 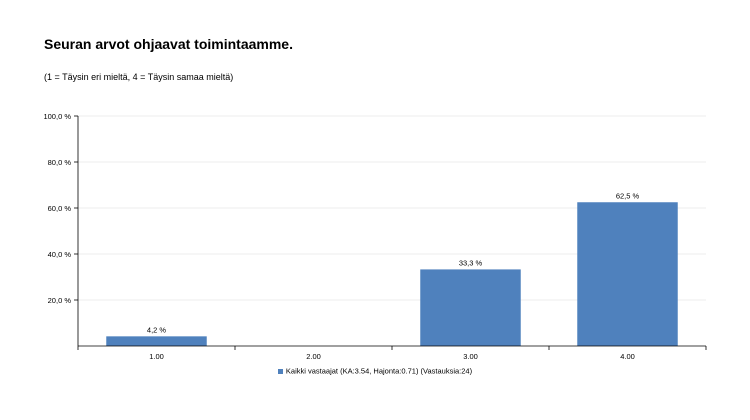 What do you see at coordinates (470, 356) in the screenshot?
I see `x-tick-label: 3.00` at bounding box center [470, 356].